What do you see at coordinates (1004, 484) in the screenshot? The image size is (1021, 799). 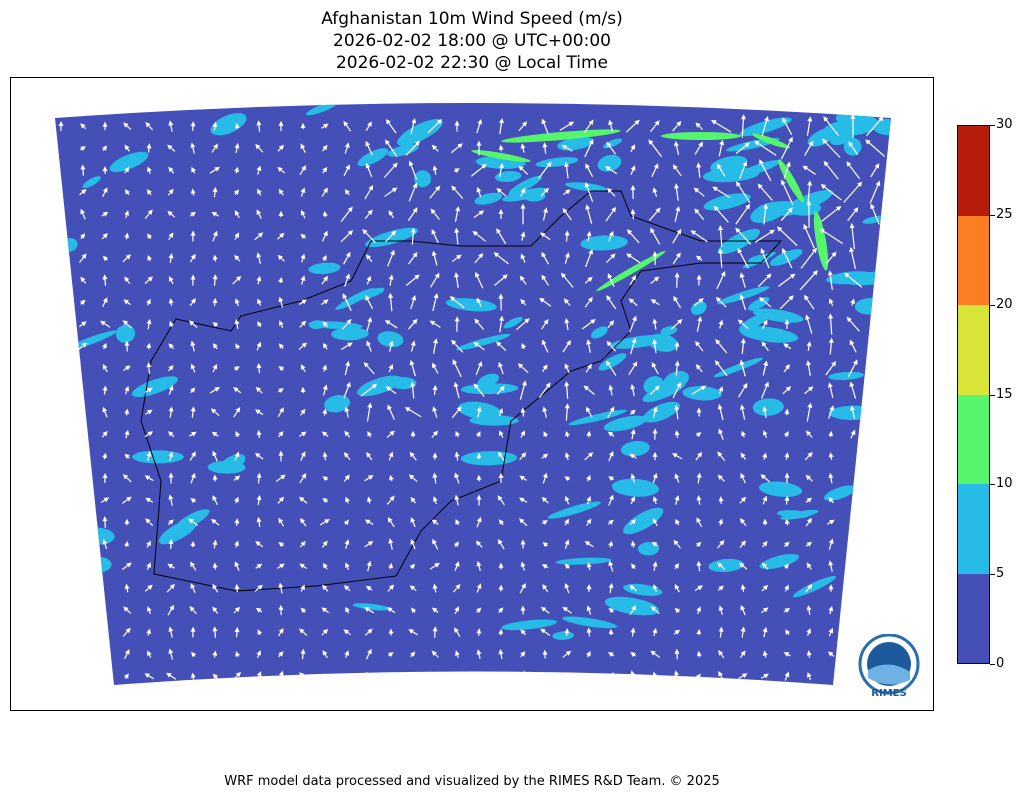 I see `colorbar-tick-label: 10` at bounding box center [1004, 484].